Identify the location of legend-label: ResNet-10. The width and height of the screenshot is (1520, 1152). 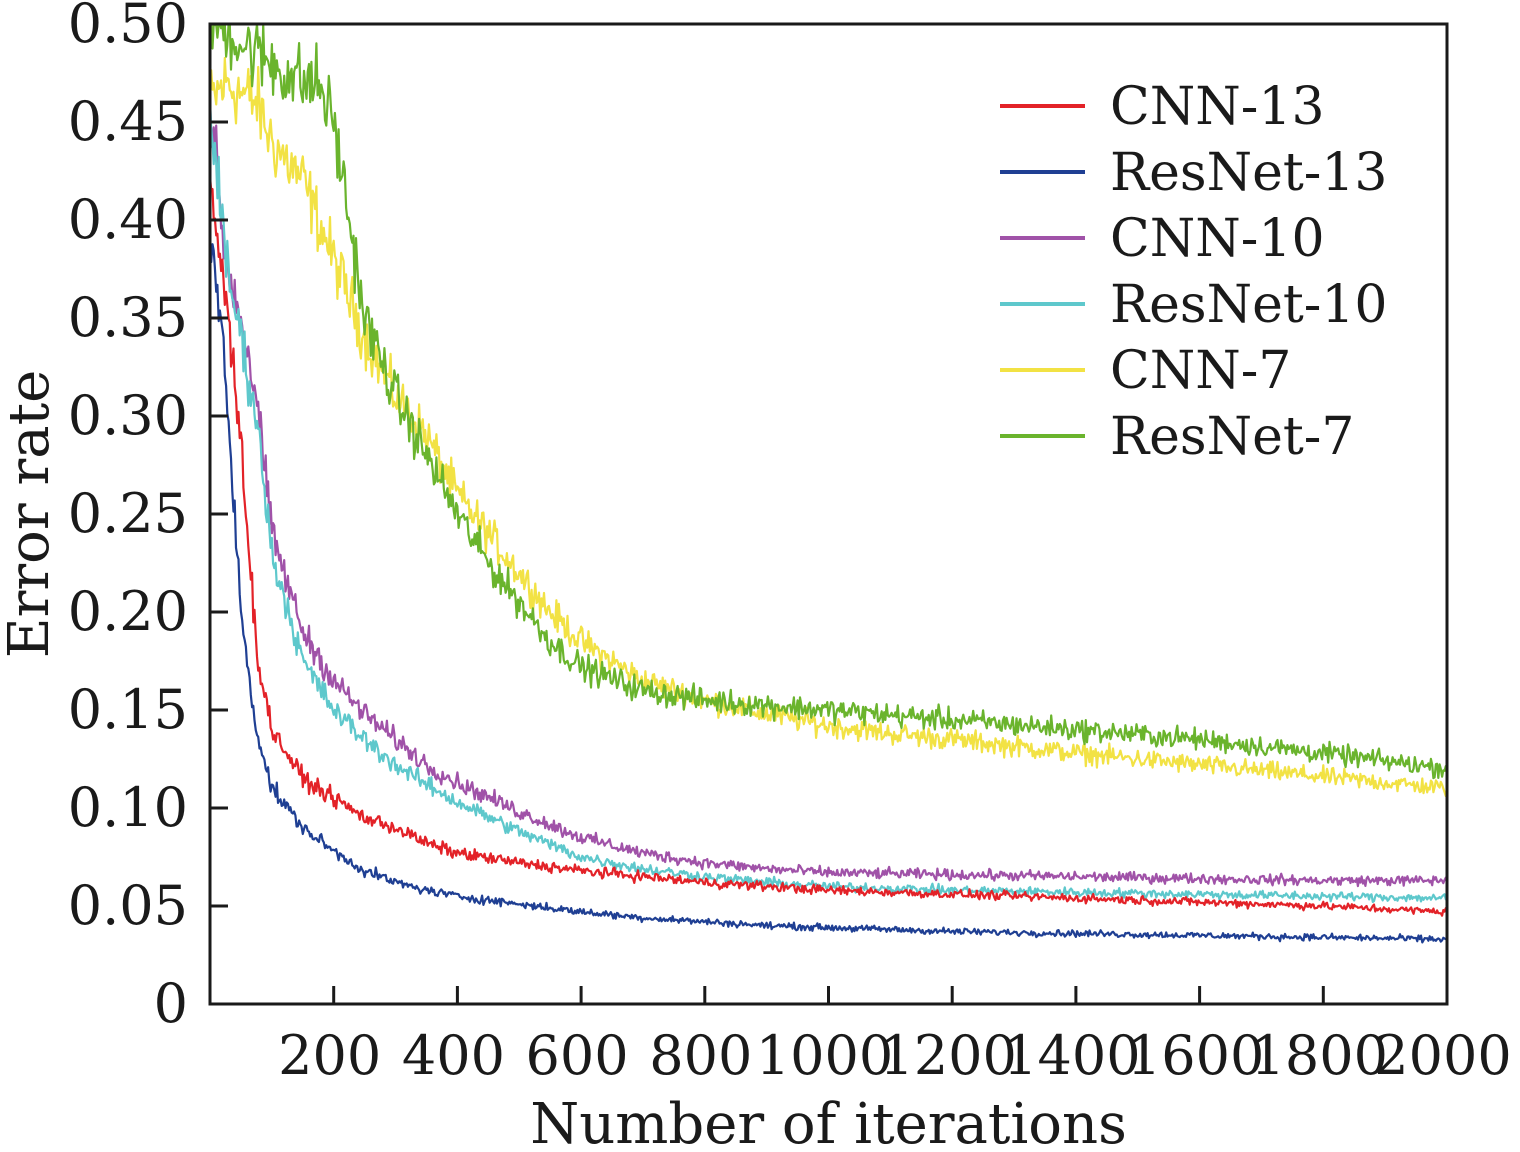
(1249, 305).